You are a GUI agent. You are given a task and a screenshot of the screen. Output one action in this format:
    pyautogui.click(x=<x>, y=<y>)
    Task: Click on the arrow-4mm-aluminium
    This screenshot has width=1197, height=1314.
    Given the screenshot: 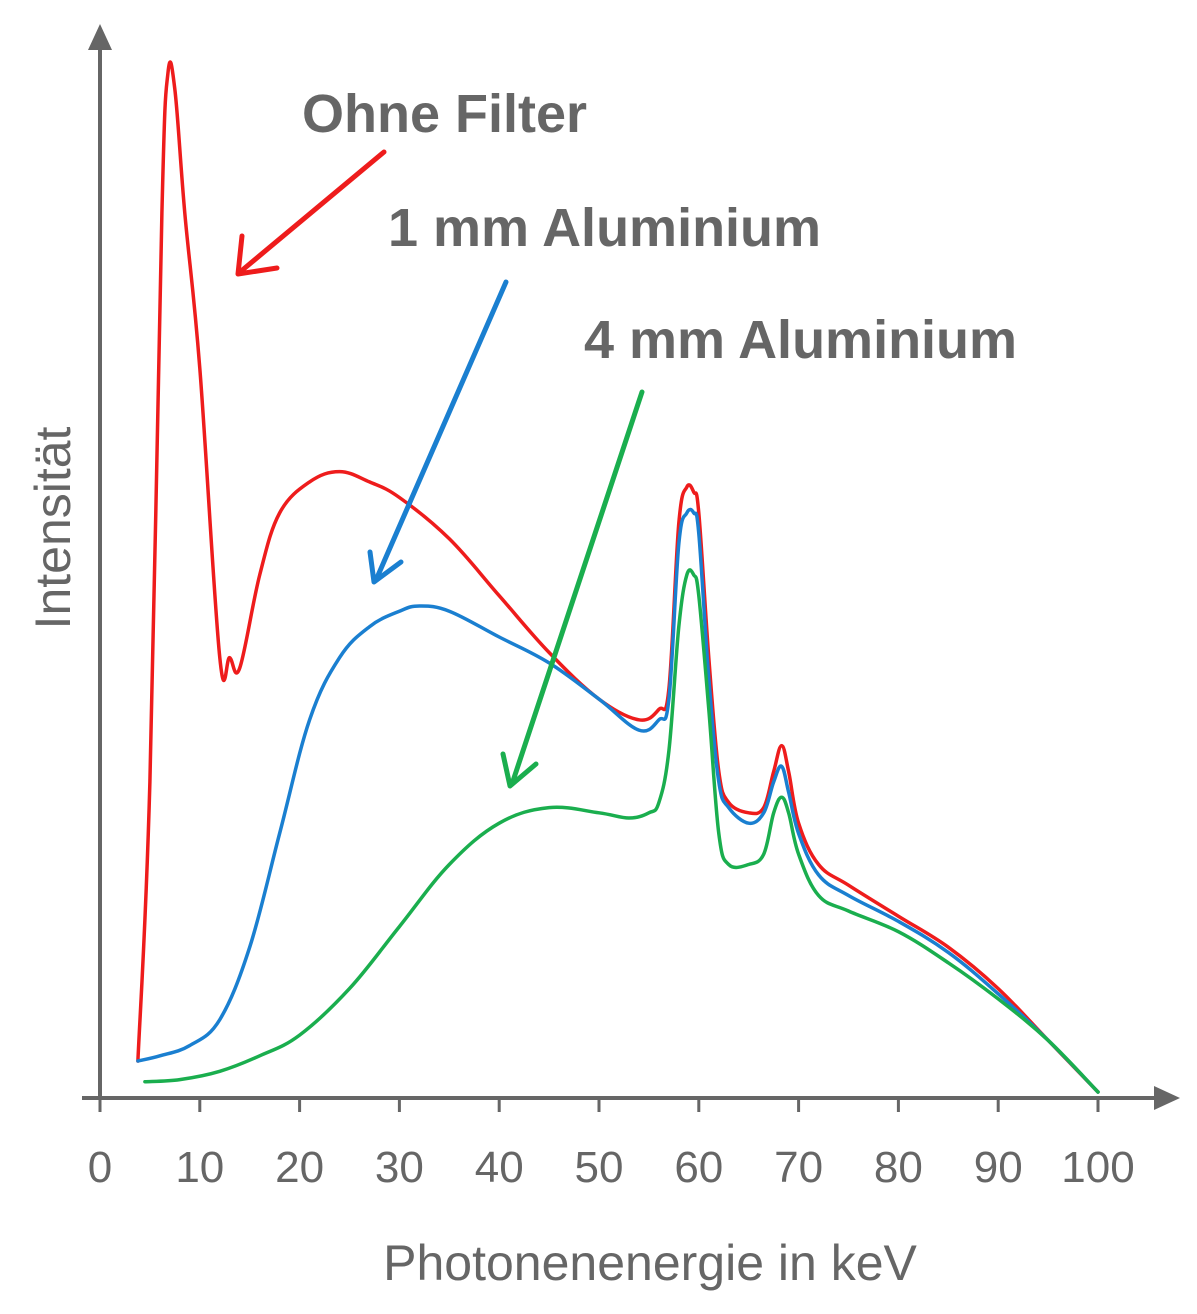 What is the action you would take?
    pyautogui.click(x=577, y=588)
    